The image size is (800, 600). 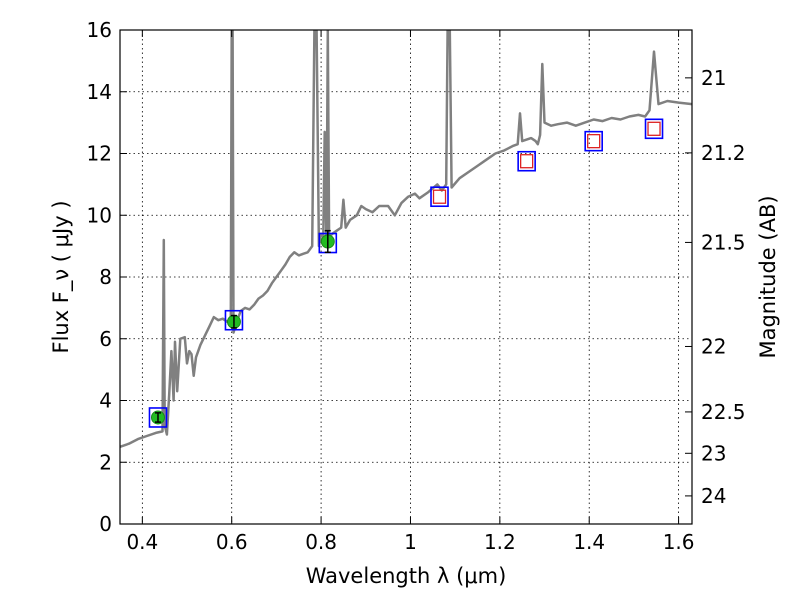 What do you see at coordinates (723, 153) in the screenshot?
I see `right-tick-label: 21.2` at bounding box center [723, 153].